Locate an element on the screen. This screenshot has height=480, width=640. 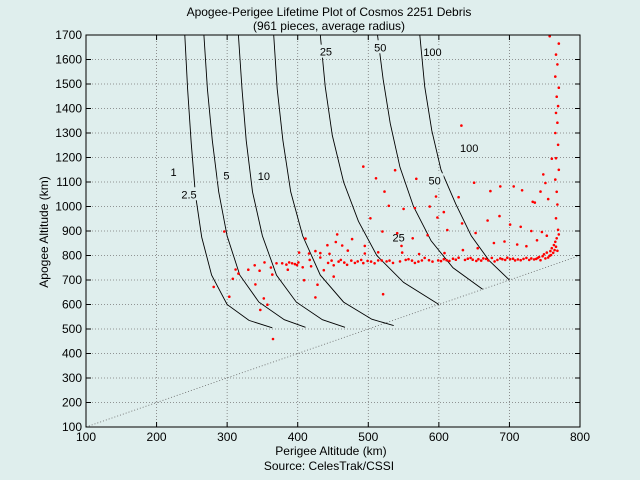
contour-label: 25 is located at coordinates (399, 239).